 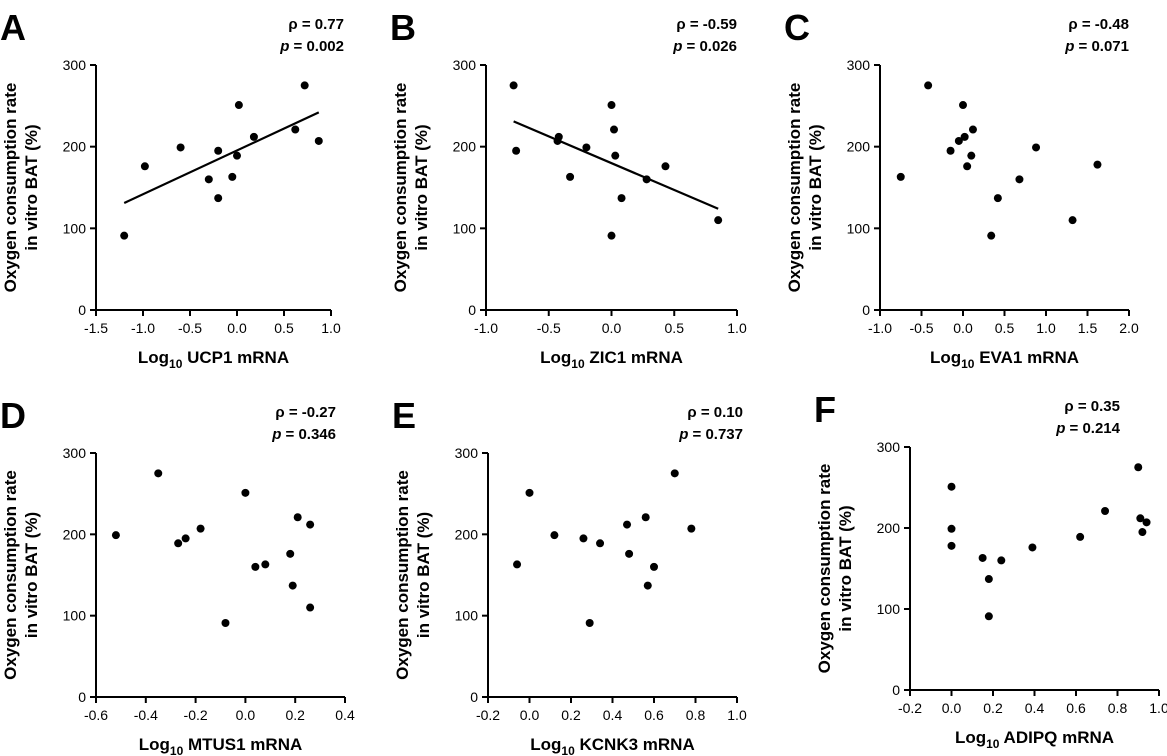 I want to click on panel-c-x-tick-label: -0.5, so click(x=921, y=328).